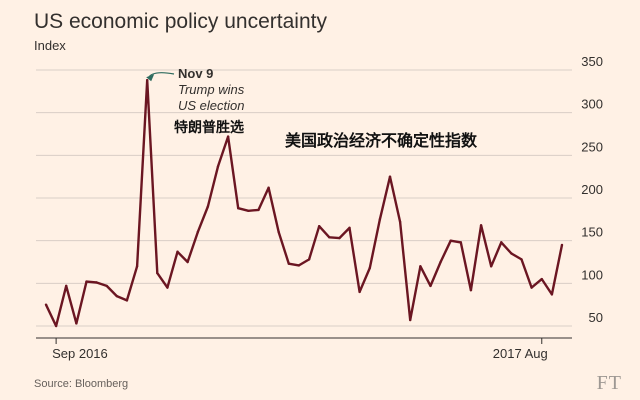 Image resolution: width=640 pixels, height=400 pixels. What do you see at coordinates (50, 45) in the screenshot?
I see `chart-subtitle: Index` at bounding box center [50, 45].